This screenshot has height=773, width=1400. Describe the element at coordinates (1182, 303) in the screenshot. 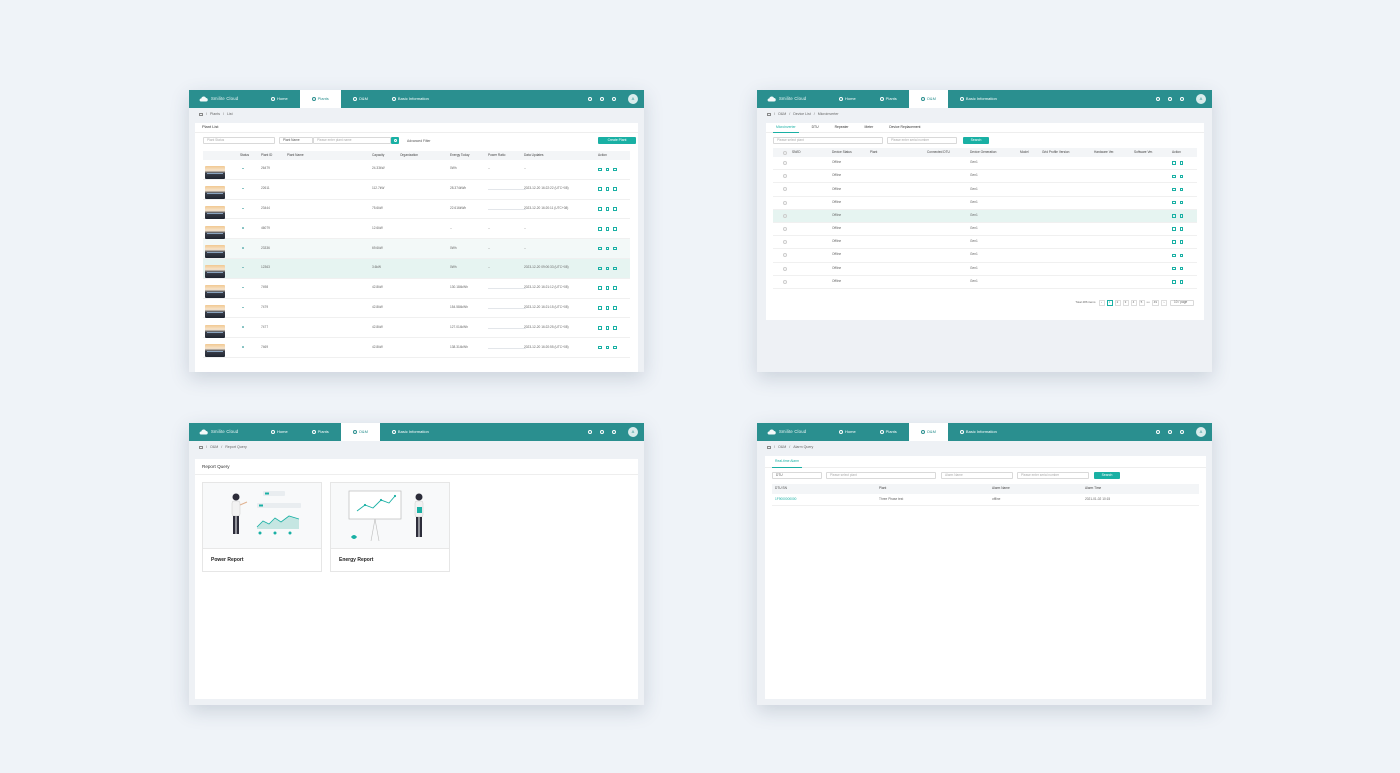

I see `page-size-select: 10 / page` at that location.